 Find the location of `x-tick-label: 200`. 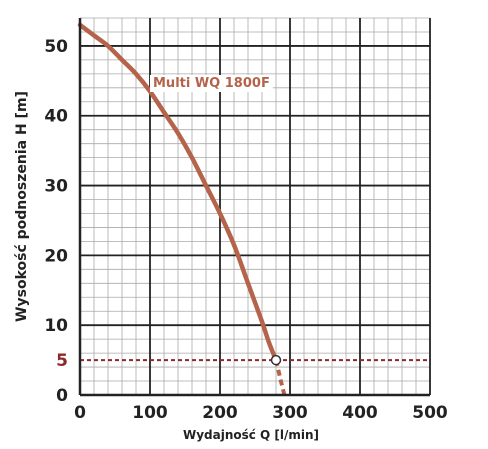

x-tick-label: 200 is located at coordinates (220, 413).